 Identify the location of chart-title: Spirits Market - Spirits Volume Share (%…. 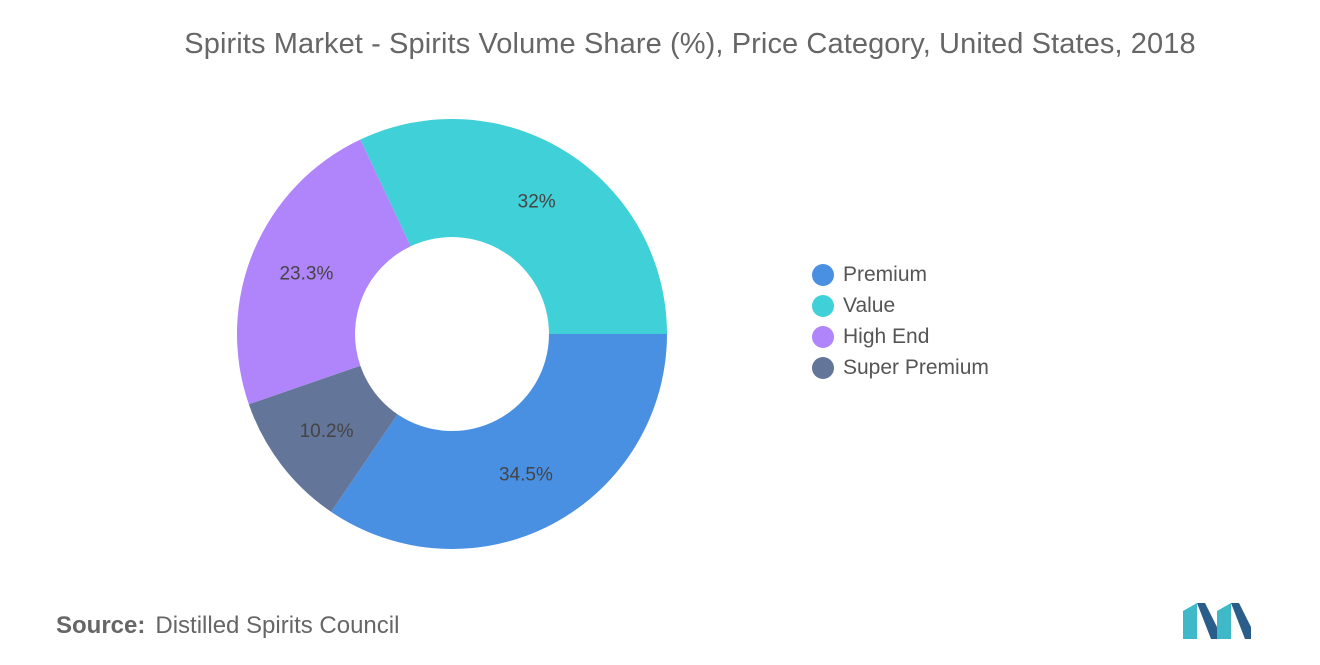
(690, 44).